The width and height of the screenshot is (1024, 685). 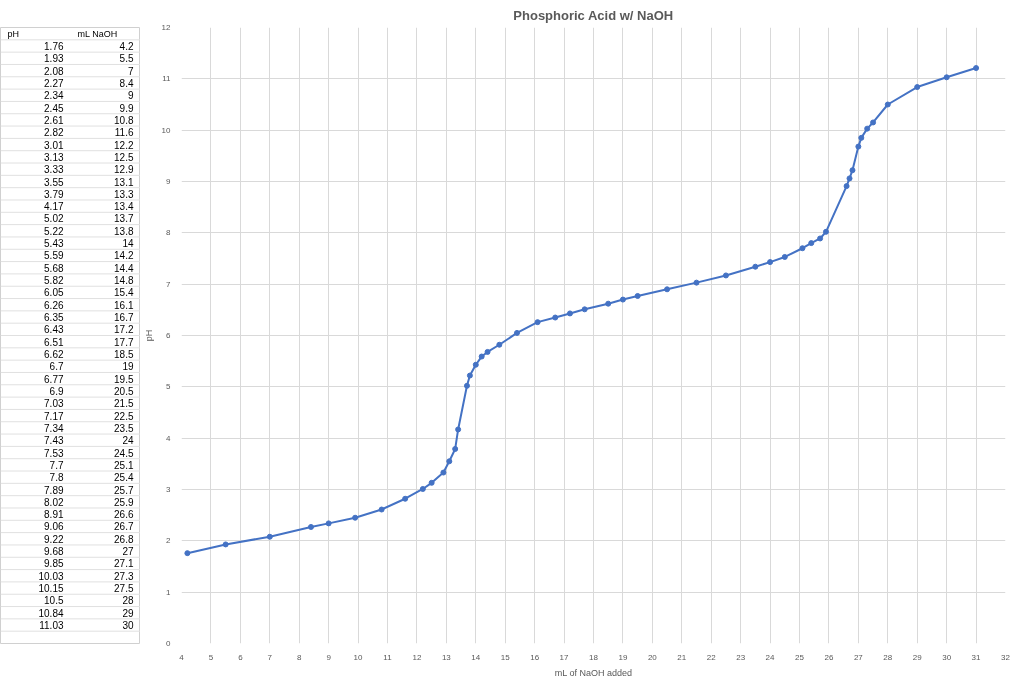 What do you see at coordinates (54, 59) in the screenshot?
I see `text: 1.93` at bounding box center [54, 59].